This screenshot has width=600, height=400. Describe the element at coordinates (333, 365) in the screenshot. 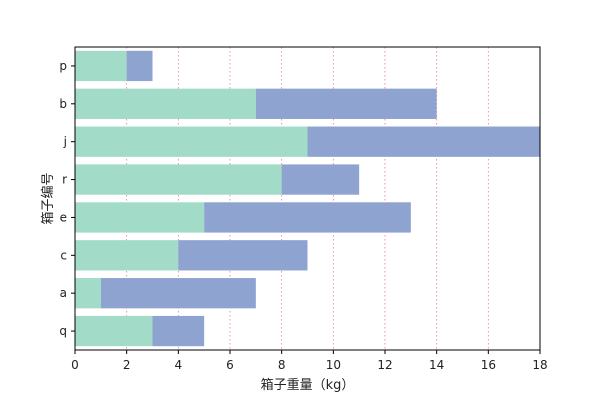

I see `x-tick-label: 10` at that location.